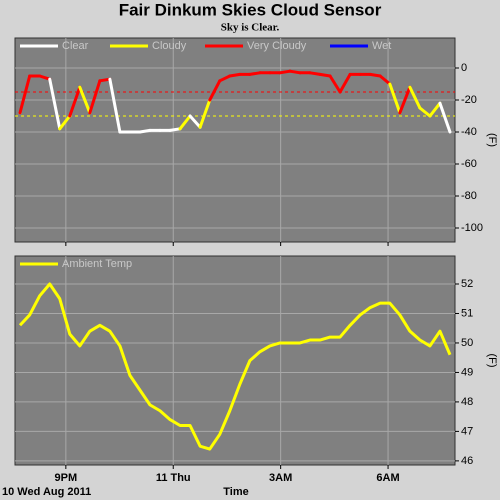  I want to click on y-tick-label: 46, so click(467, 461).